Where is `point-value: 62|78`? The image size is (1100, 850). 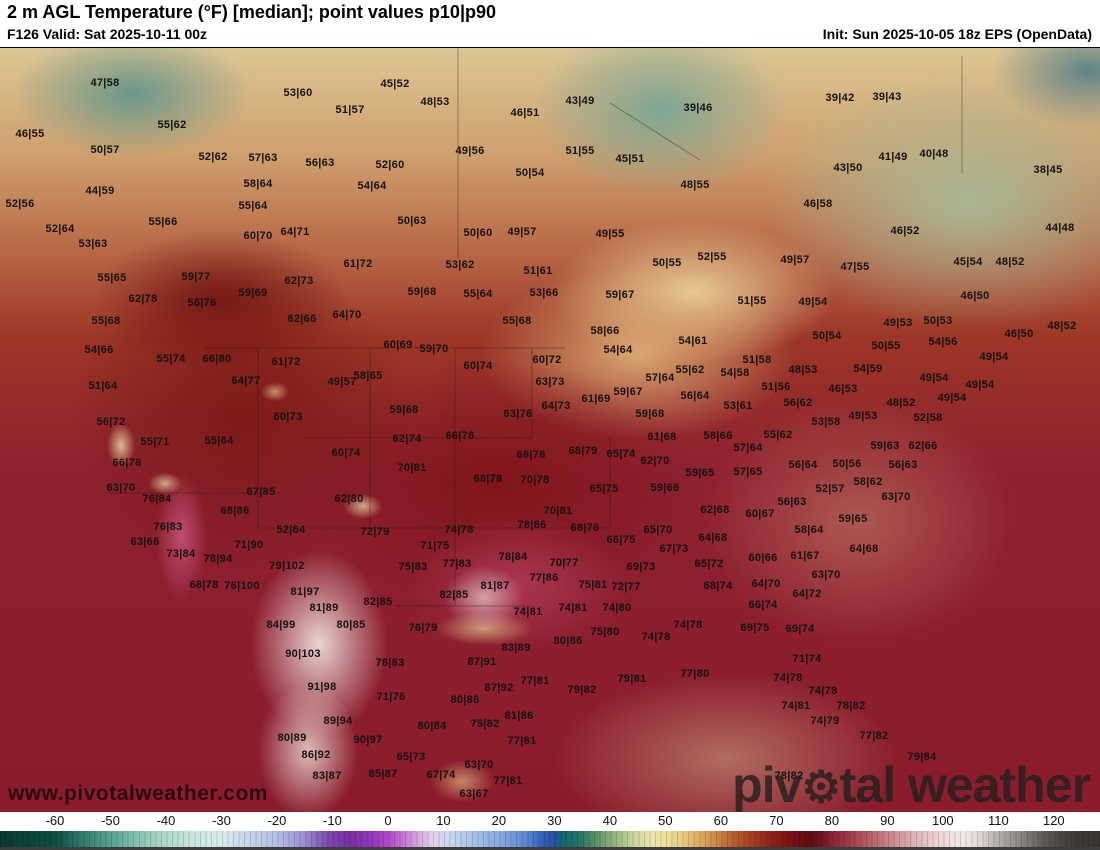
point-value: 62|78 is located at coordinates (143, 299).